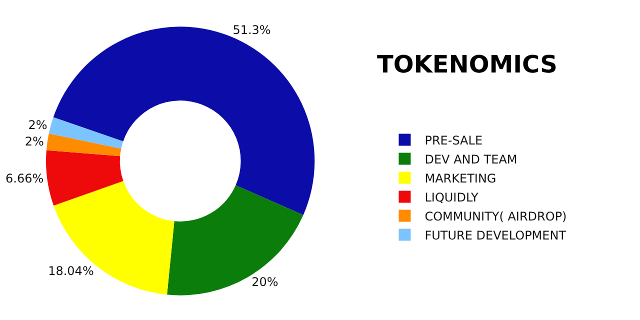 The width and height of the screenshot is (640, 320). Describe the element at coordinates (495, 235) in the screenshot. I see `legend-label: FUTURE DEVELOPMENT` at that location.